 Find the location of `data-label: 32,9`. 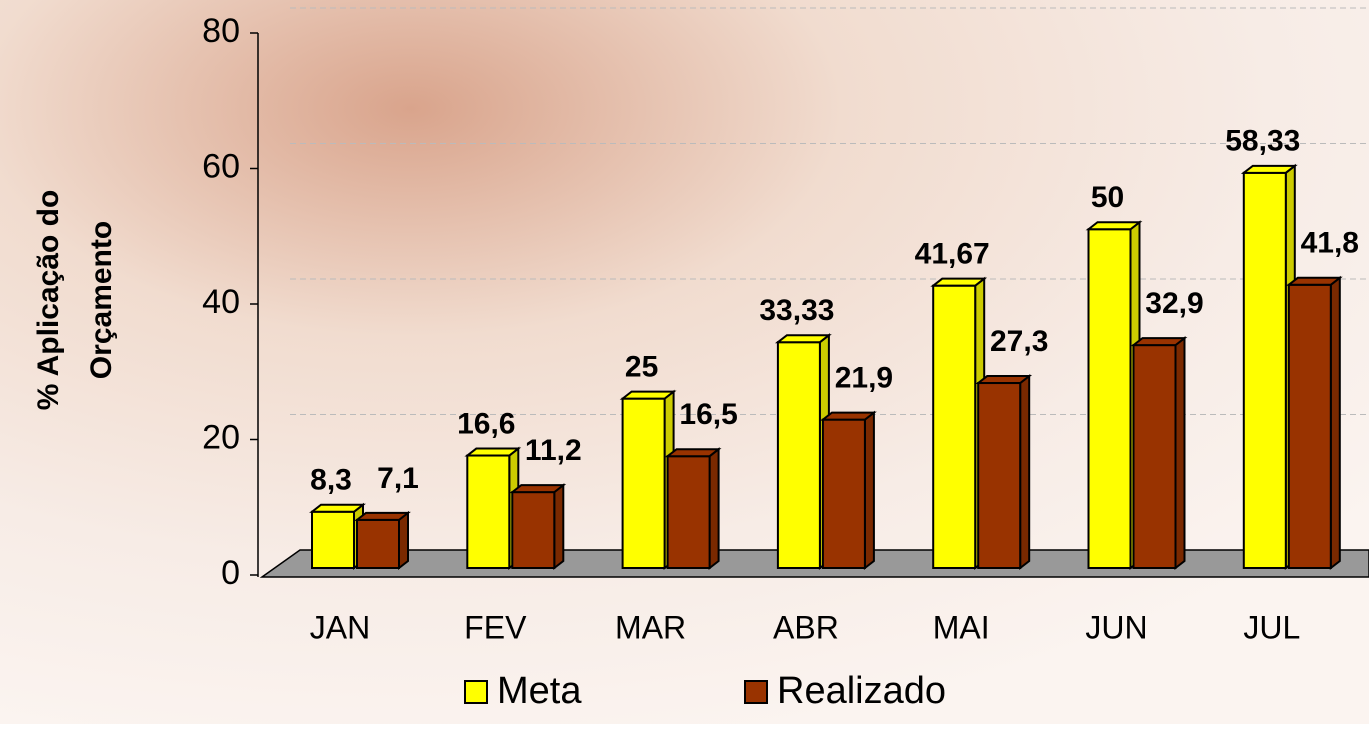

data-label: 32,9 is located at coordinates (1174, 303).